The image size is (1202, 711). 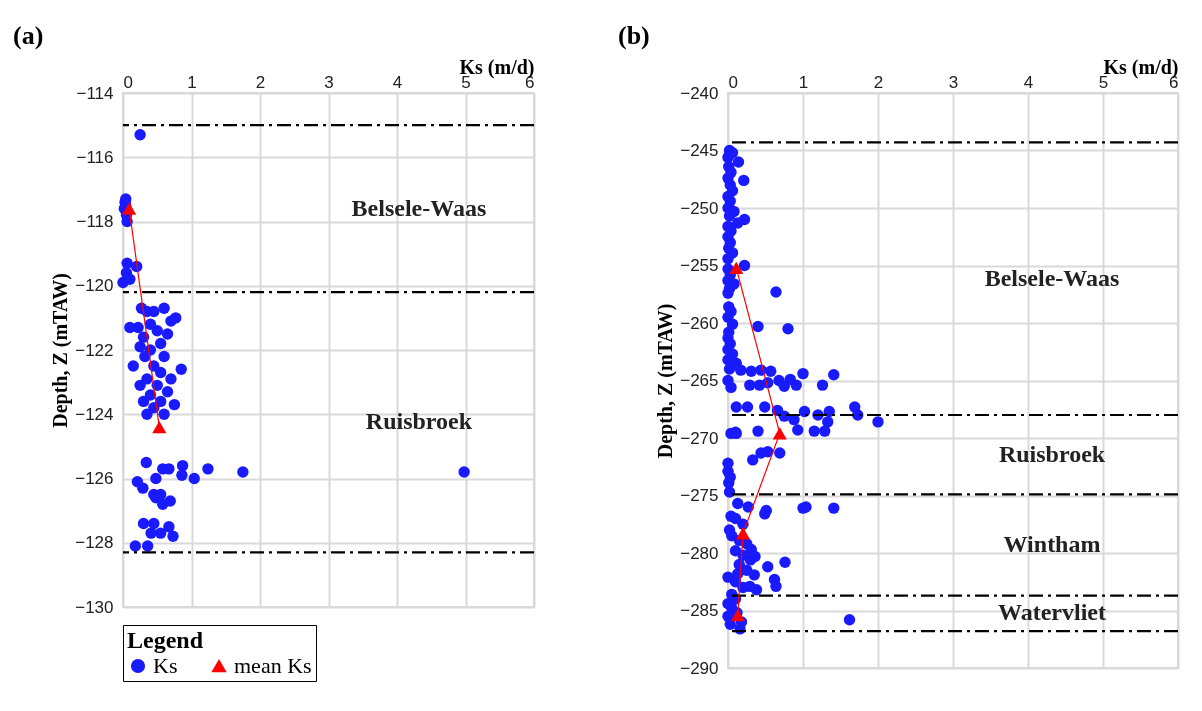 What do you see at coordinates (94, 607) in the screenshot?
I see `y-tick-label: −130` at bounding box center [94, 607].